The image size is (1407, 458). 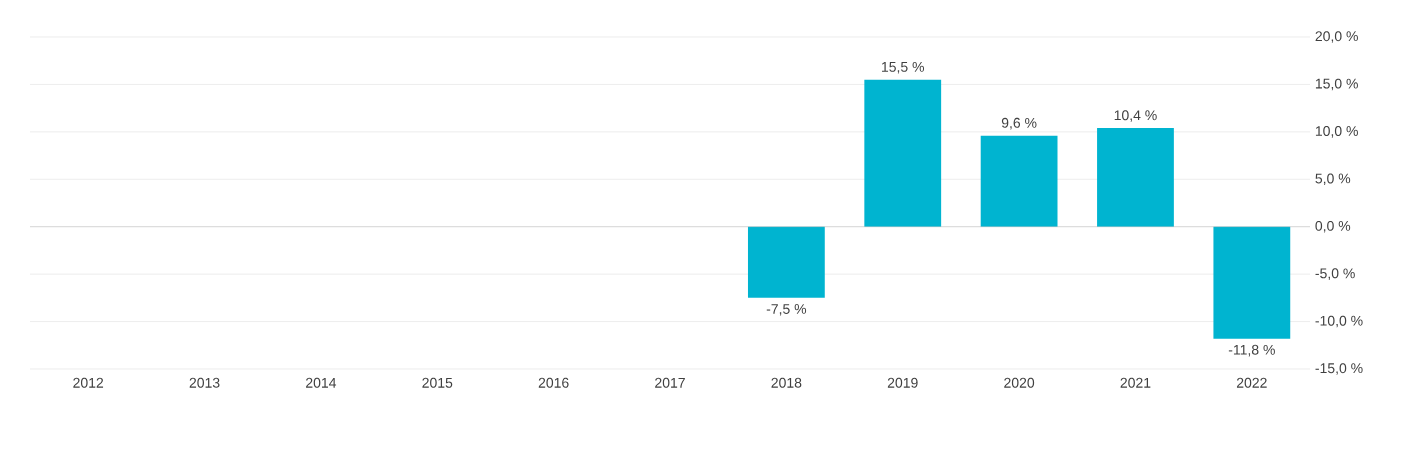 I want to click on x-tick-label: 2016, so click(x=553, y=382).